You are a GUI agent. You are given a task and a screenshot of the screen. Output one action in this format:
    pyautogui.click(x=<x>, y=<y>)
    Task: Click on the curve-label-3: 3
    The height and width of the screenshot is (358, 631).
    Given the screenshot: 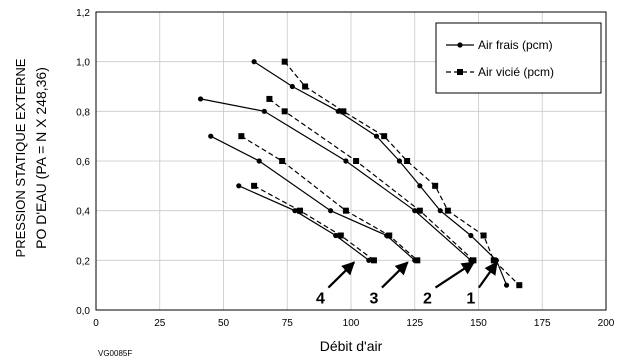 What is the action you would take?
    pyautogui.click(x=389, y=284)
    